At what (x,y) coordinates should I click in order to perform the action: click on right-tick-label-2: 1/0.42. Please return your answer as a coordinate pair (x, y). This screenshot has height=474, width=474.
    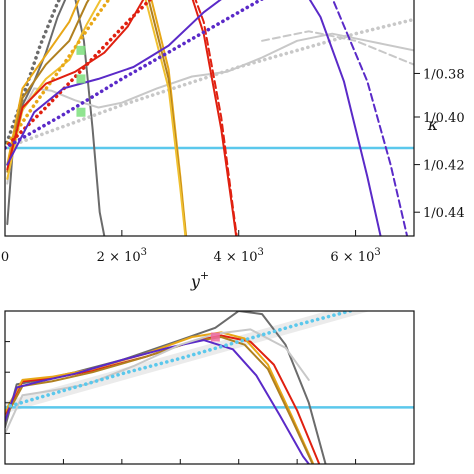
    Looking at the image, I should click on (444, 166).